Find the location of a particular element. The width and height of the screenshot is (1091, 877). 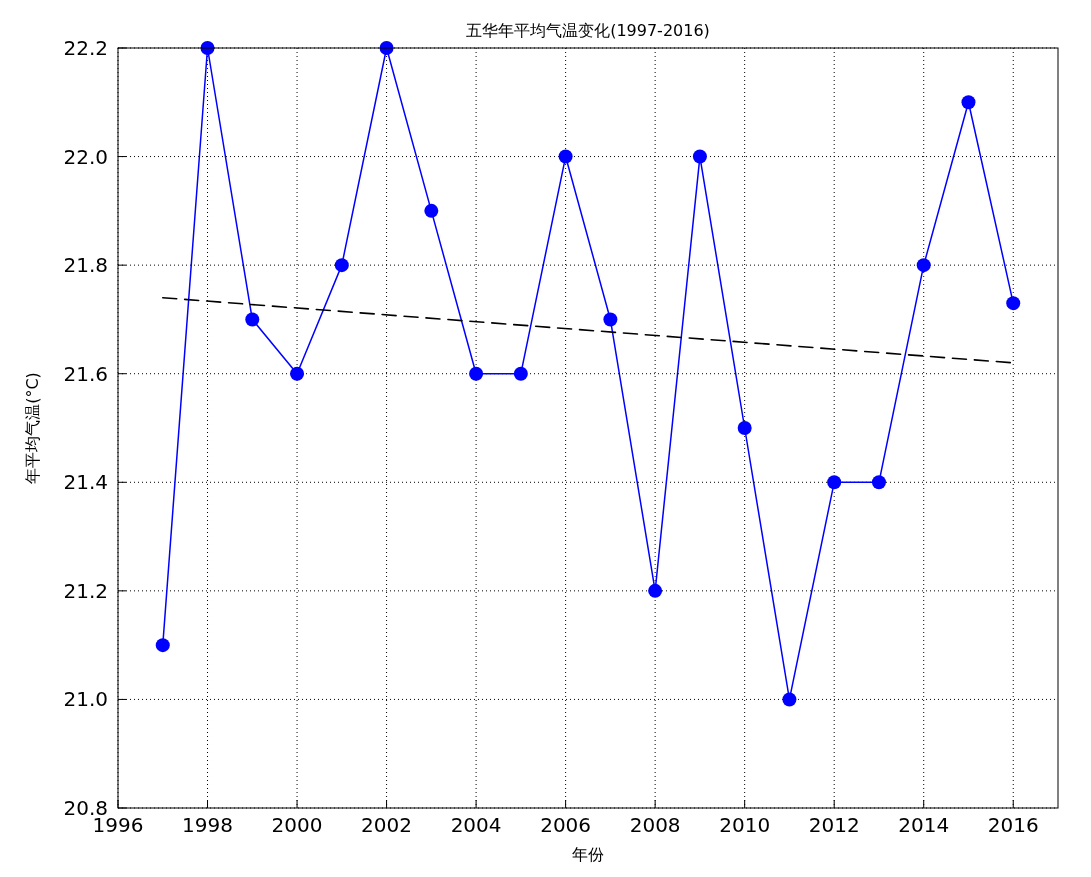

x-tick-label: 2002 is located at coordinates (387, 825).